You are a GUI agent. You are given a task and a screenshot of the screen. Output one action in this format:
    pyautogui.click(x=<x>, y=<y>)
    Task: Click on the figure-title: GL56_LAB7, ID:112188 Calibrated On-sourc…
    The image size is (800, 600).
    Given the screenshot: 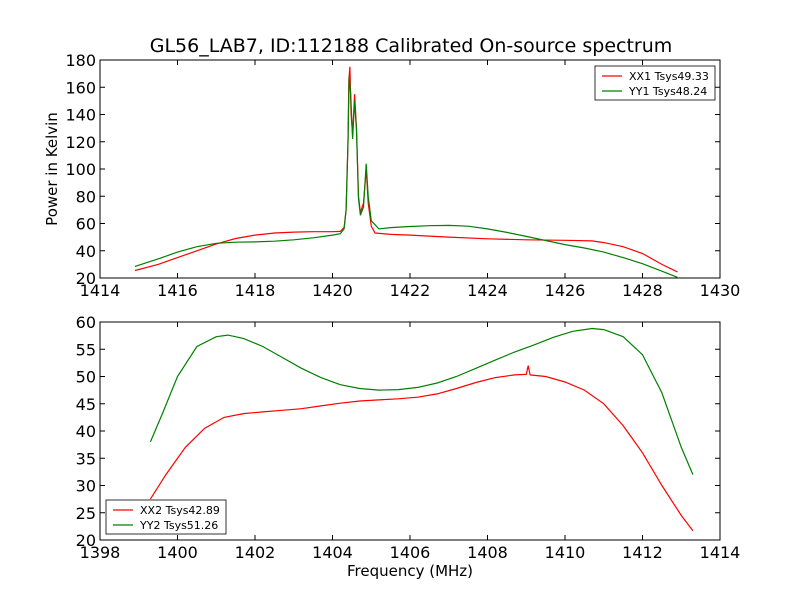 What is the action you would take?
    pyautogui.click(x=411, y=46)
    